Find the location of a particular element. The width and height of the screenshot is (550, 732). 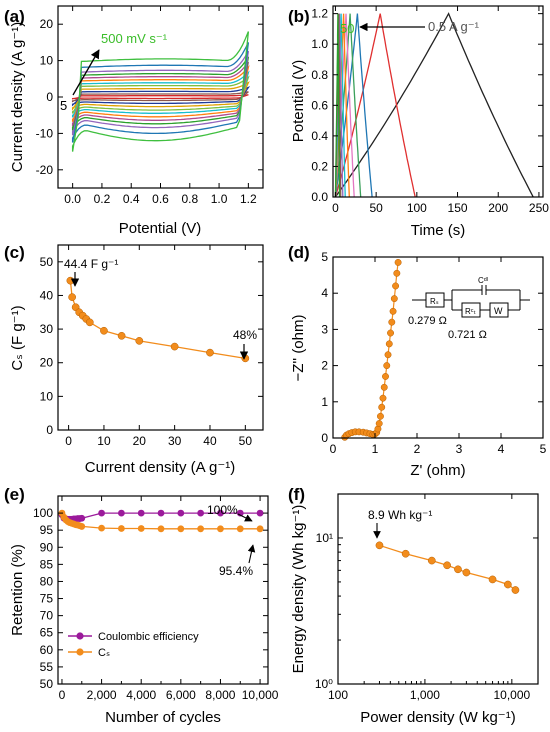

y-tick-label: 0.2 is located at coordinates (319, 166).